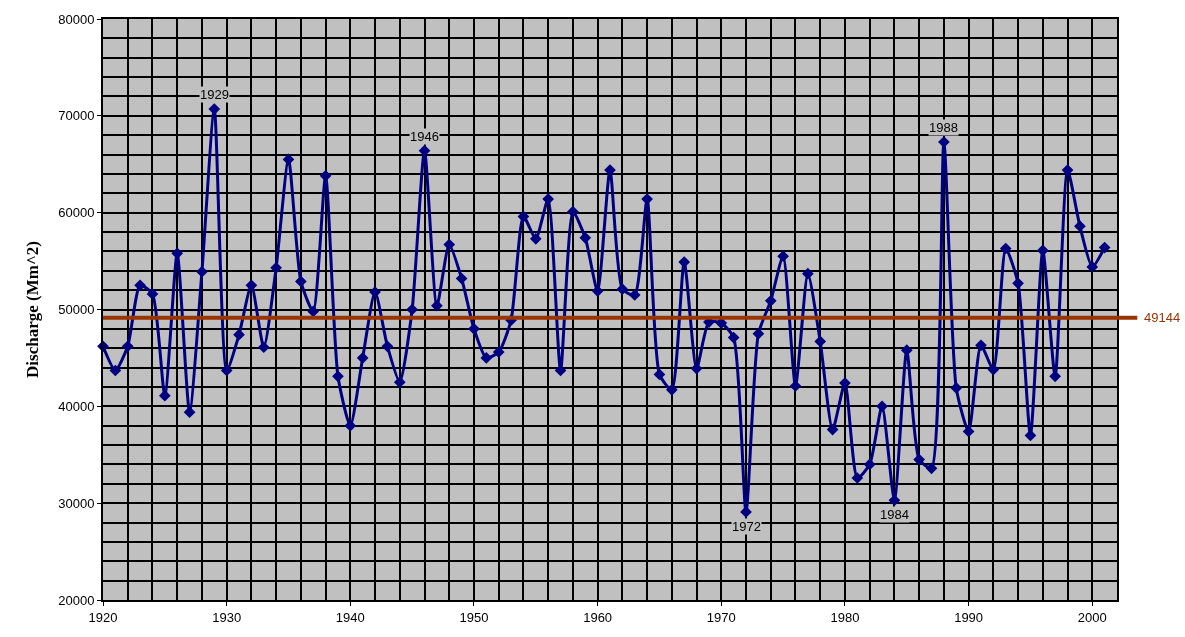 The height and width of the screenshot is (637, 1185). I want to click on x-tick-label: 2000, so click(1092, 617).